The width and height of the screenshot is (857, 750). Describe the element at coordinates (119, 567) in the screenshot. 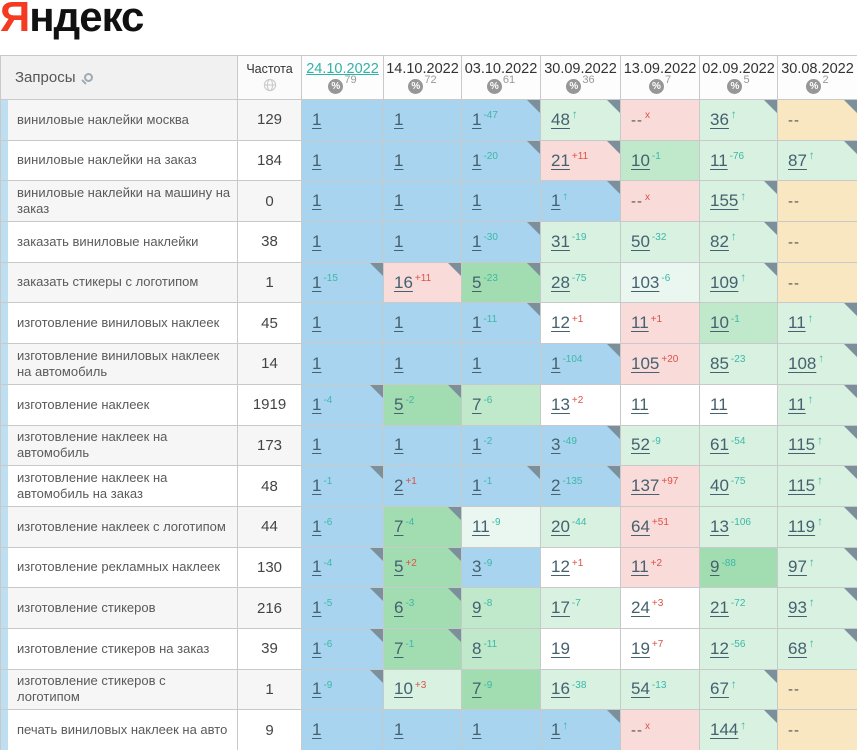

I see `keyword-cell: изготовление рекламных наклеек` at that location.